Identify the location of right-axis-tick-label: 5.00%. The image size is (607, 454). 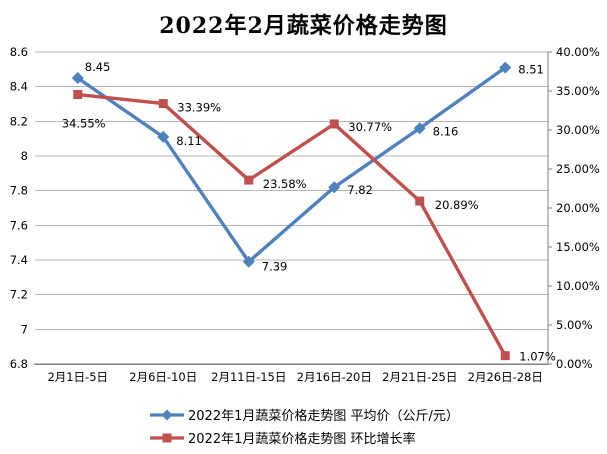
(574, 325).